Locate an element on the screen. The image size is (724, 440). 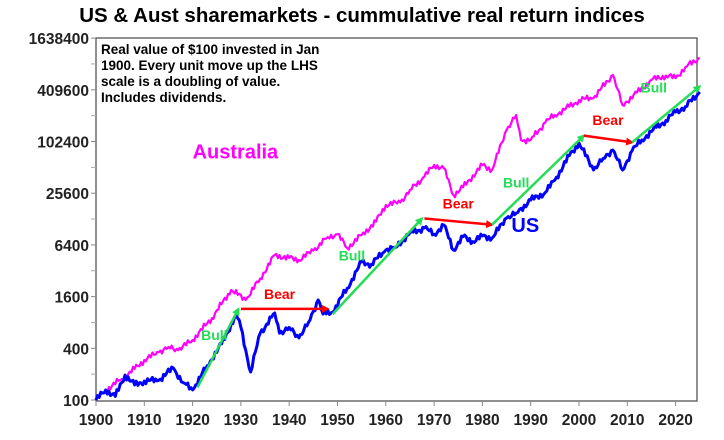
x-tick-label: 1990 is located at coordinates (530, 420).